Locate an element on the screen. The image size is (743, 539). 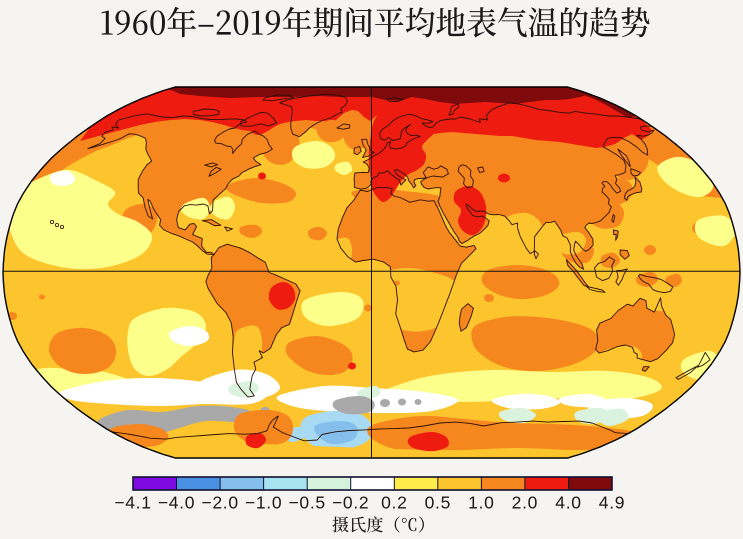
svg-text: −0.2 is located at coordinates (350, 503).